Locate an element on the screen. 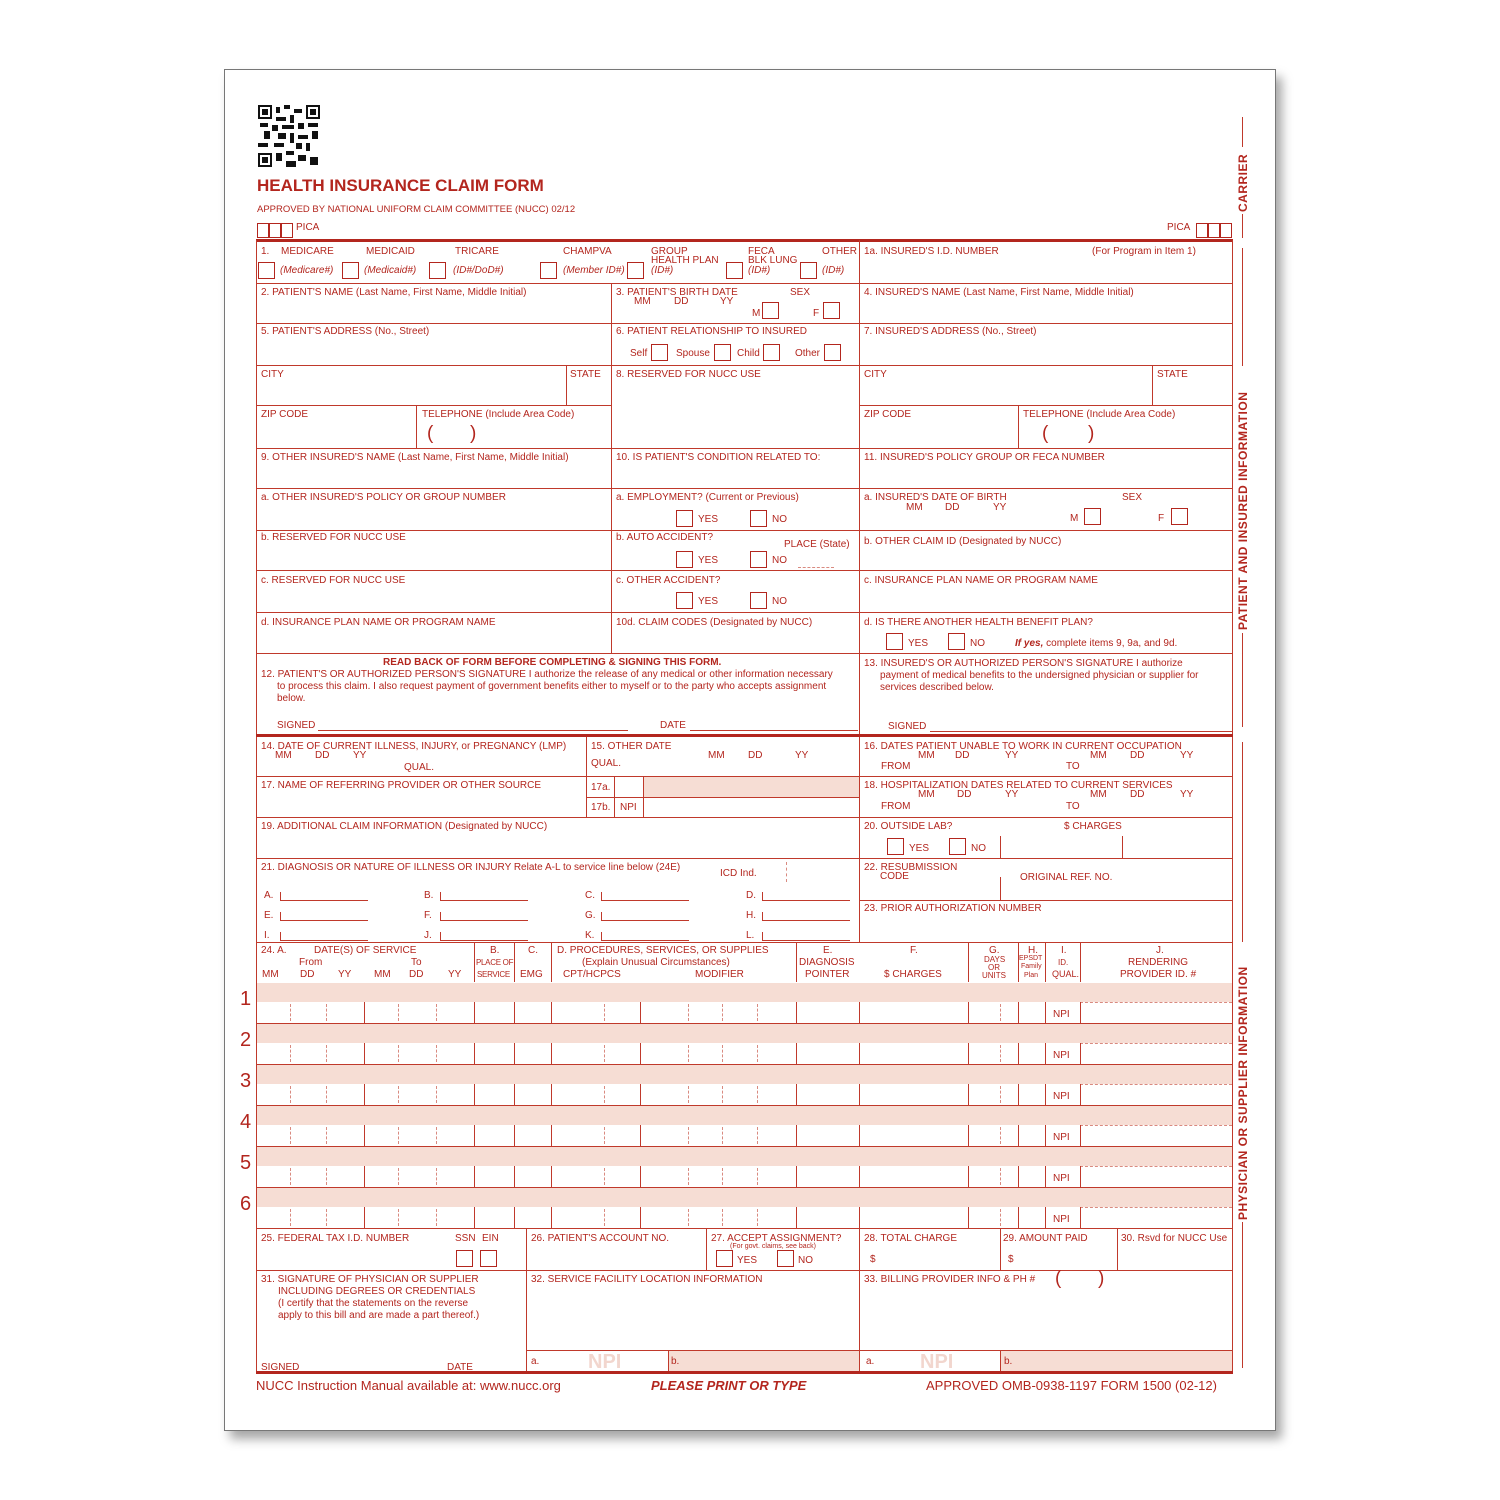  diagnosis-d-field is located at coordinates (806, 900).